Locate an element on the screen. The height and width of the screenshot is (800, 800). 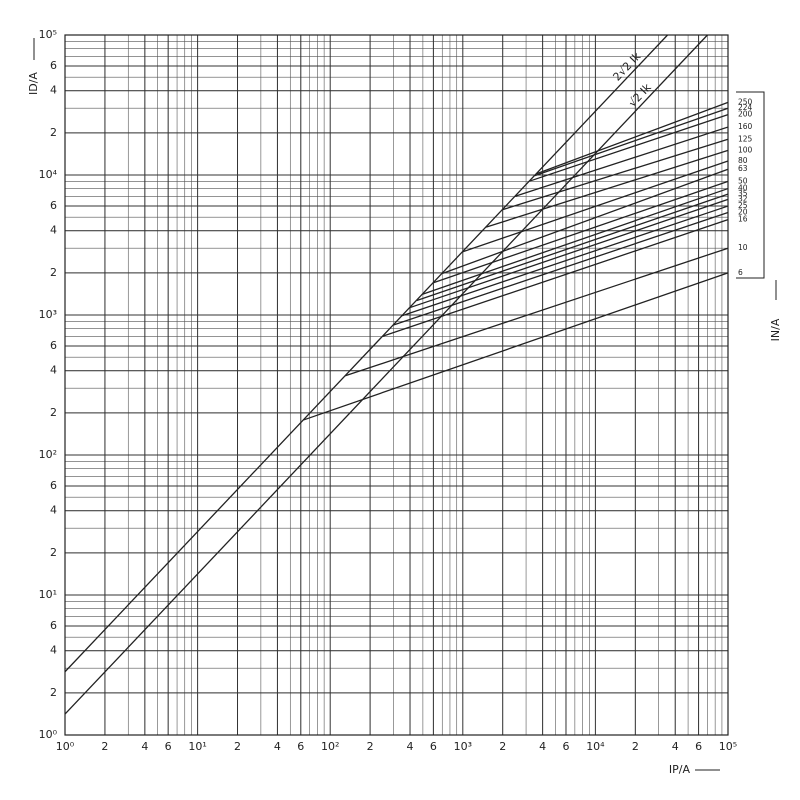
legend-label: 160 is located at coordinates (745, 126).